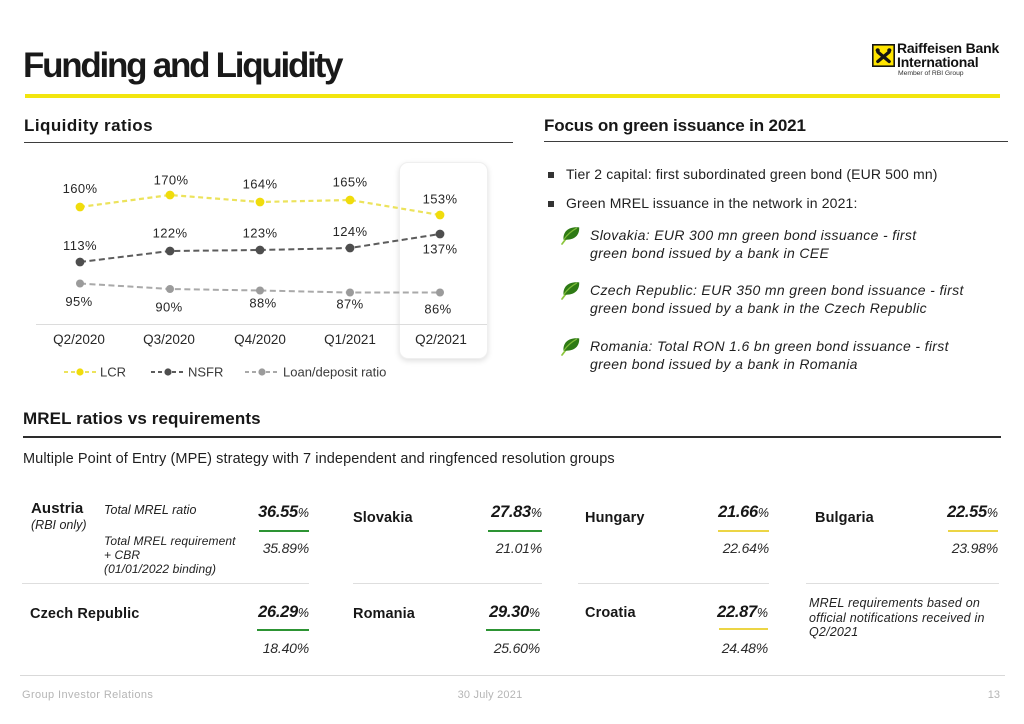 This screenshot has width=1024, height=724. Describe the element at coordinates (80, 245) in the screenshot. I see `svg-text: 113%` at that location.